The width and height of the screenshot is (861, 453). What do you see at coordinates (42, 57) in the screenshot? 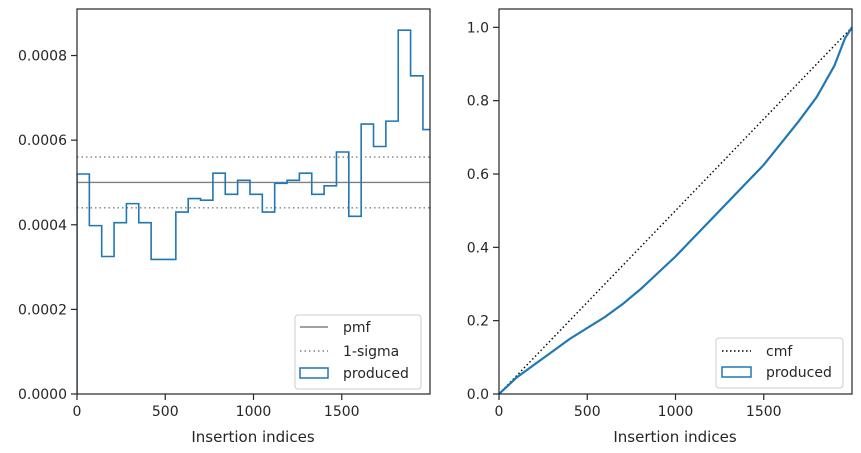
I see `y-tick-label: 0.0008` at bounding box center [42, 57].